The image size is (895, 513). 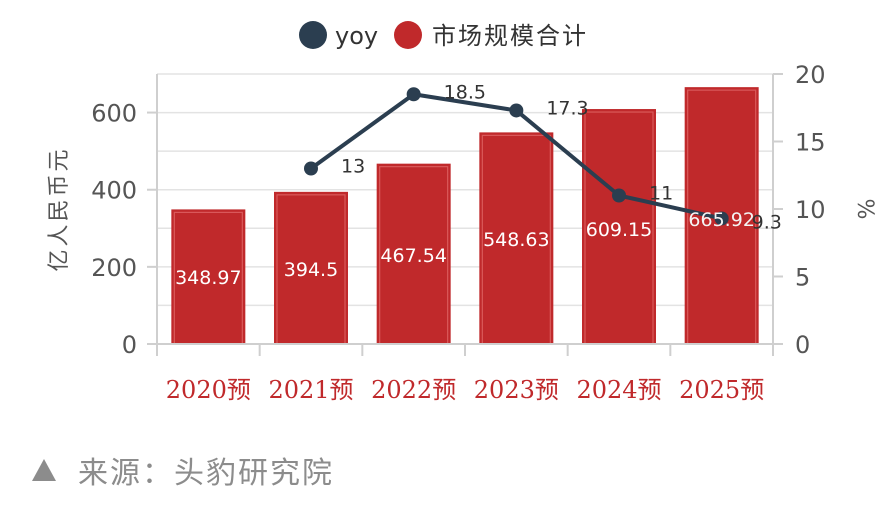 I want to click on bar-value-label: 467.54, so click(x=413, y=256).